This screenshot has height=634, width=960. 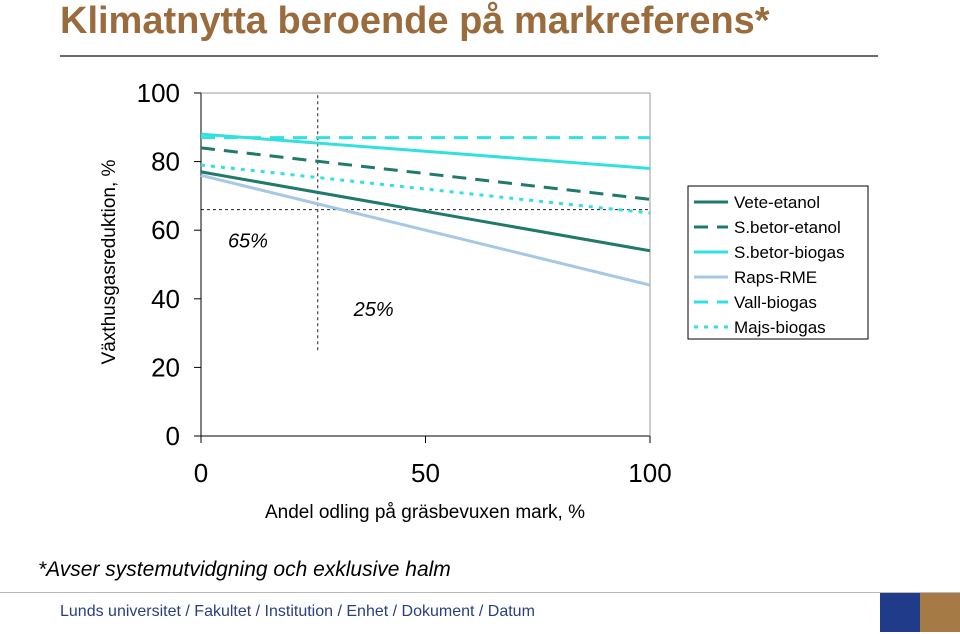 What do you see at coordinates (775, 277) in the screenshot?
I see `legend-label-4: Raps-RME` at bounding box center [775, 277].